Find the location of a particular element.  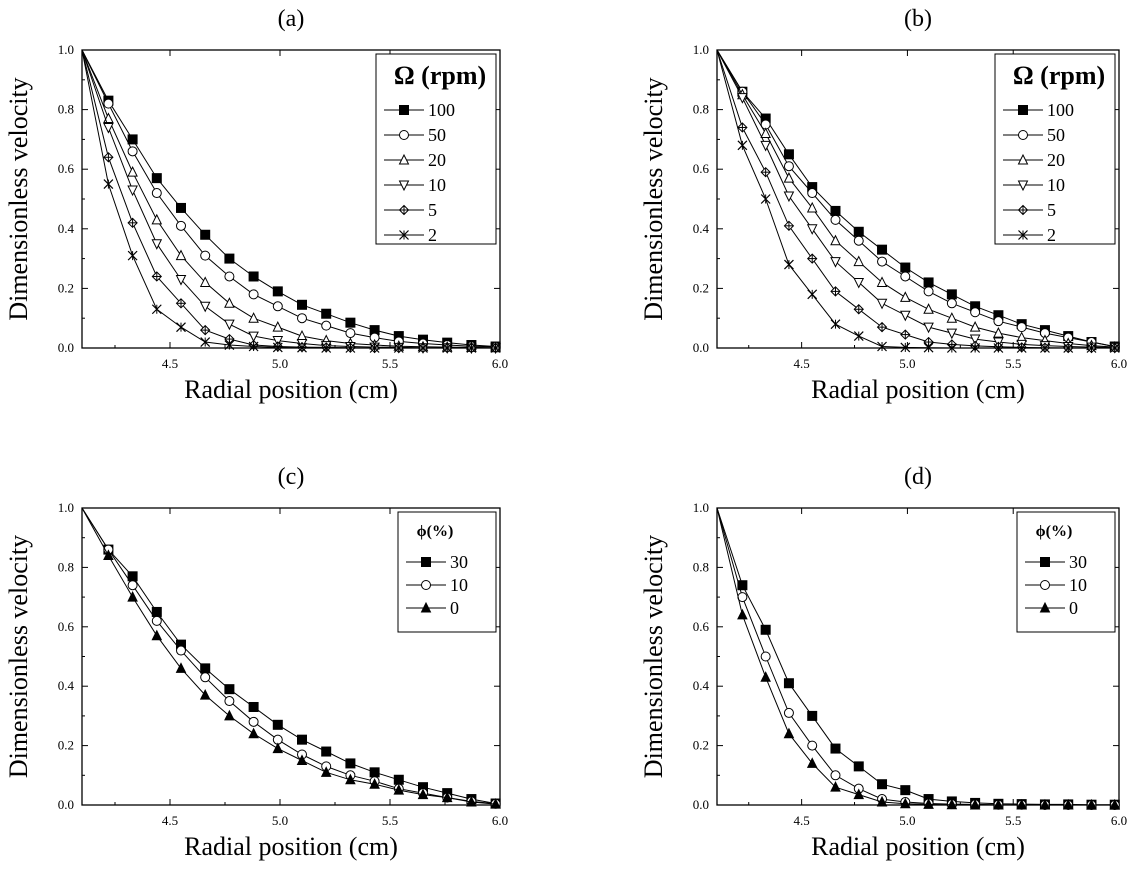

legend-entry-label: 5 is located at coordinates (432, 210).